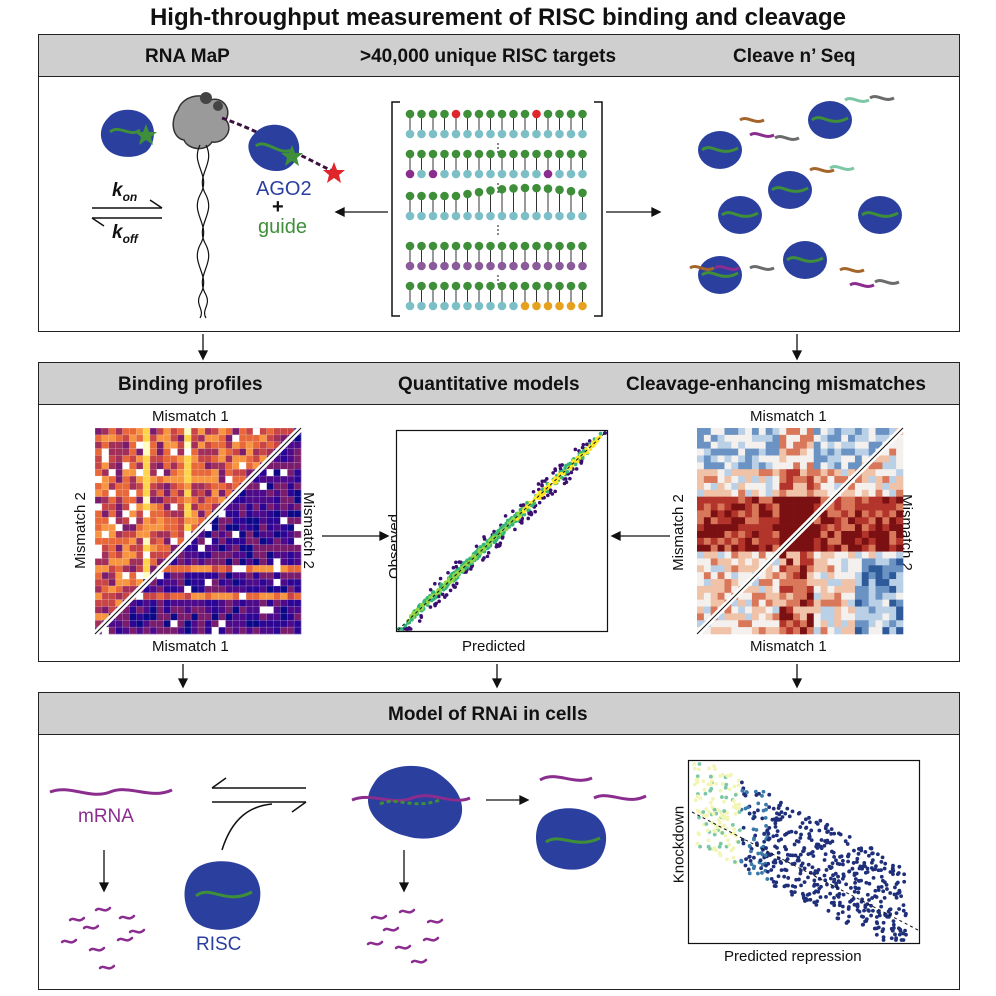  What do you see at coordinates (571, 839) in the screenshot?
I see `released-risc-complex` at bounding box center [571, 839].